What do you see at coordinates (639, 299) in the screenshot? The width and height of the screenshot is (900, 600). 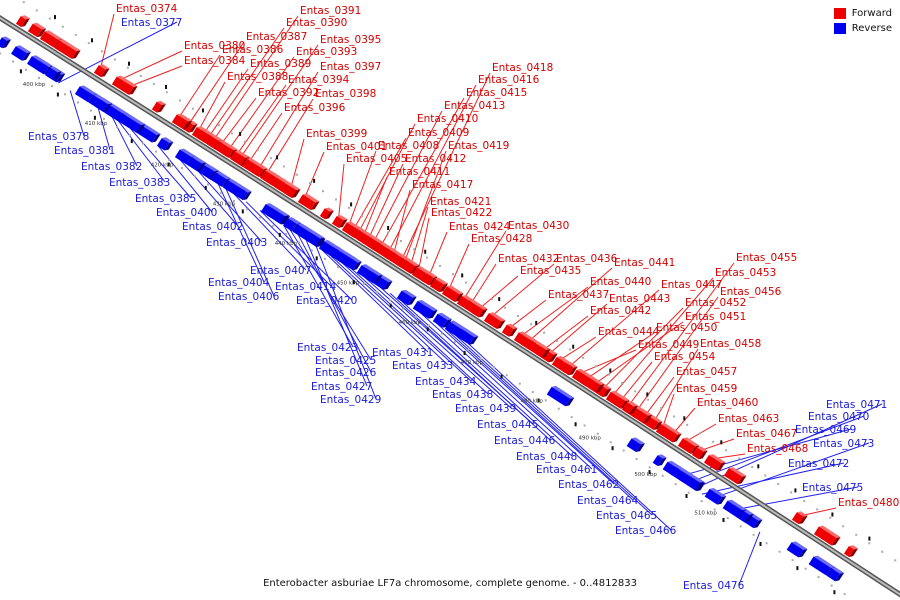 I see `forward-gene-label: Entas_0443` at bounding box center [639, 299].